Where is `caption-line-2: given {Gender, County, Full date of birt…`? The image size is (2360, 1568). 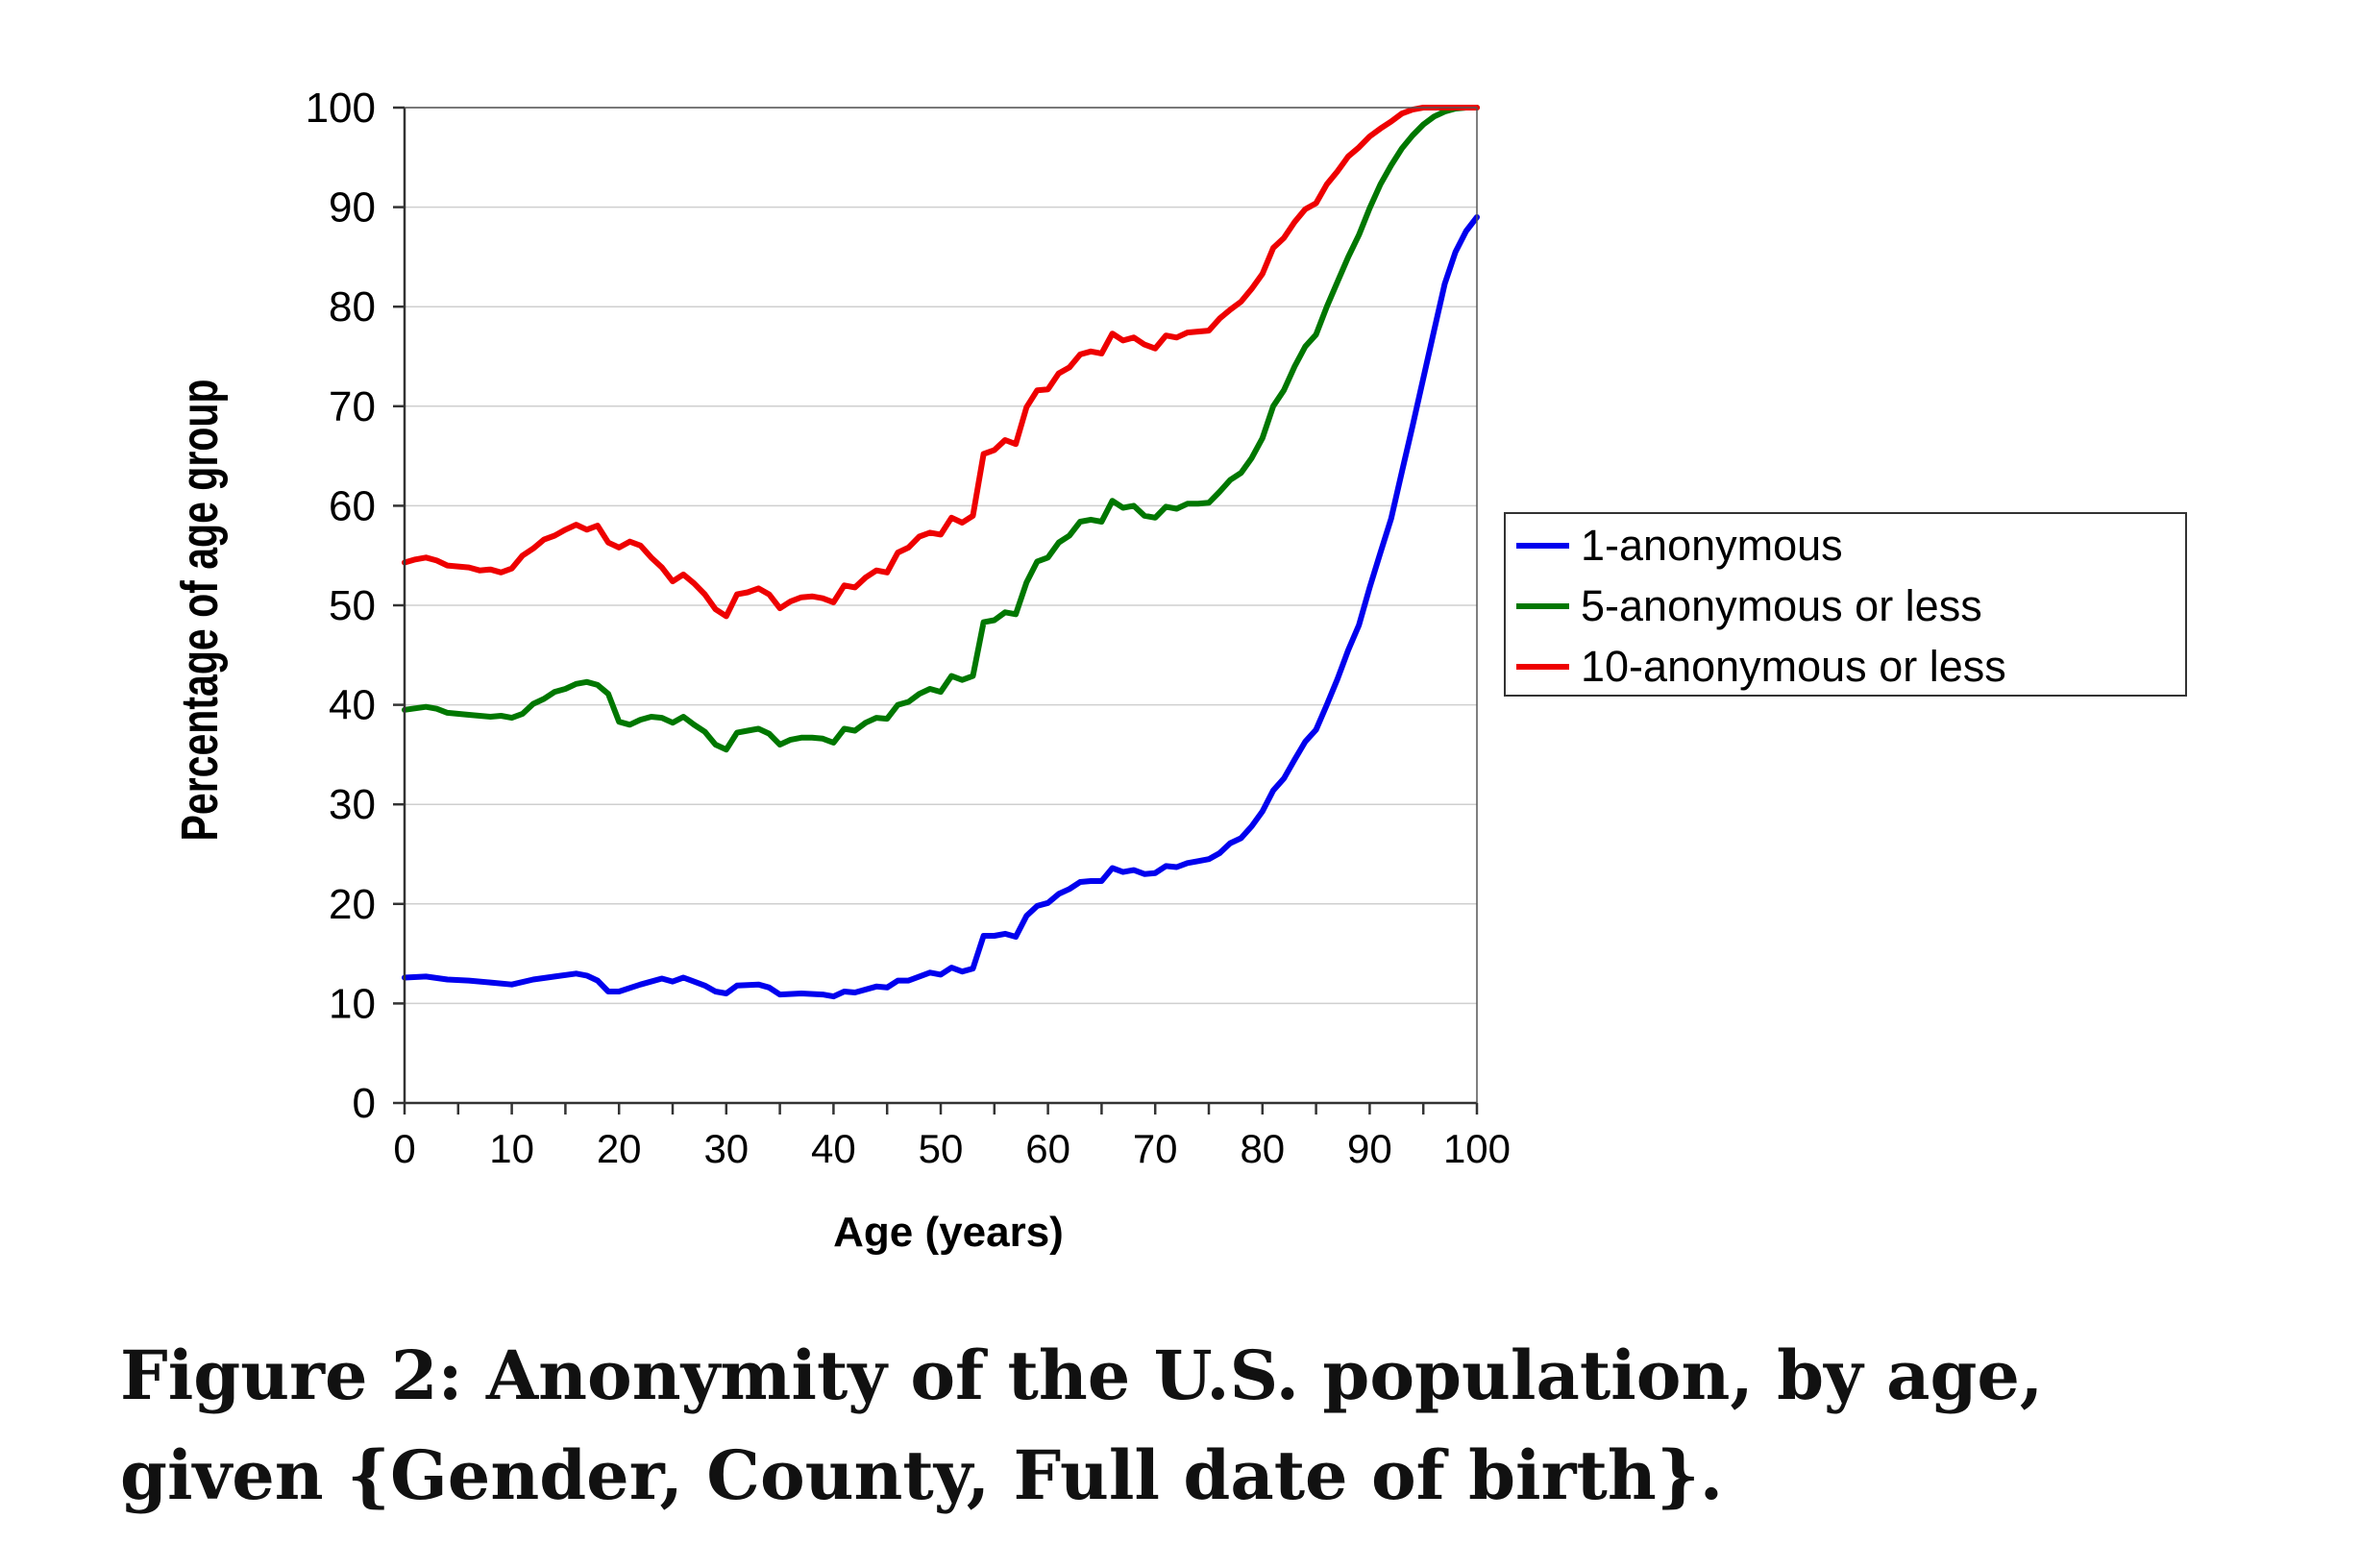 caption-line-2: given {Gender, County, Full date of birt… is located at coordinates (922, 1475).